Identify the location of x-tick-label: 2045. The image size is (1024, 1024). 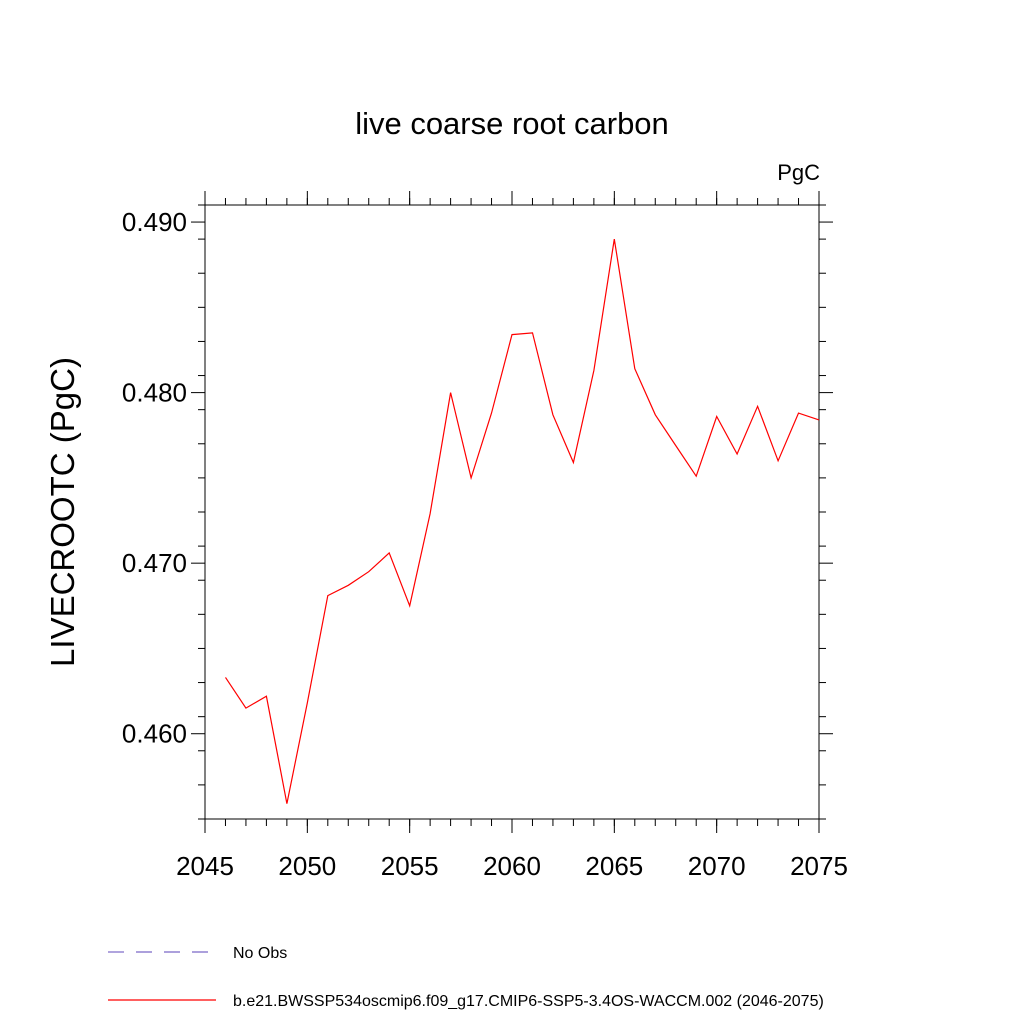
(205, 866).